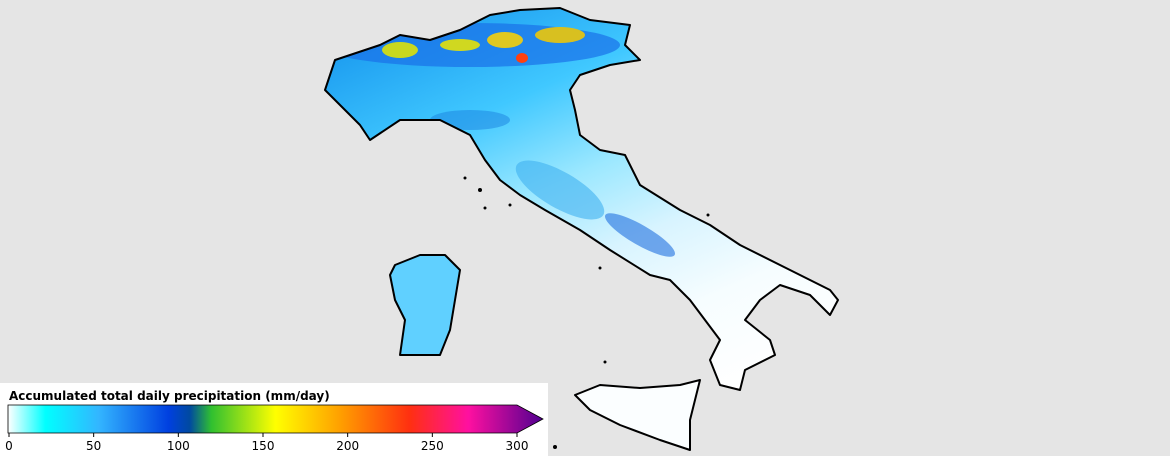 This screenshot has width=1170, height=456. I want to click on tick-label: 200, so click(347, 446).